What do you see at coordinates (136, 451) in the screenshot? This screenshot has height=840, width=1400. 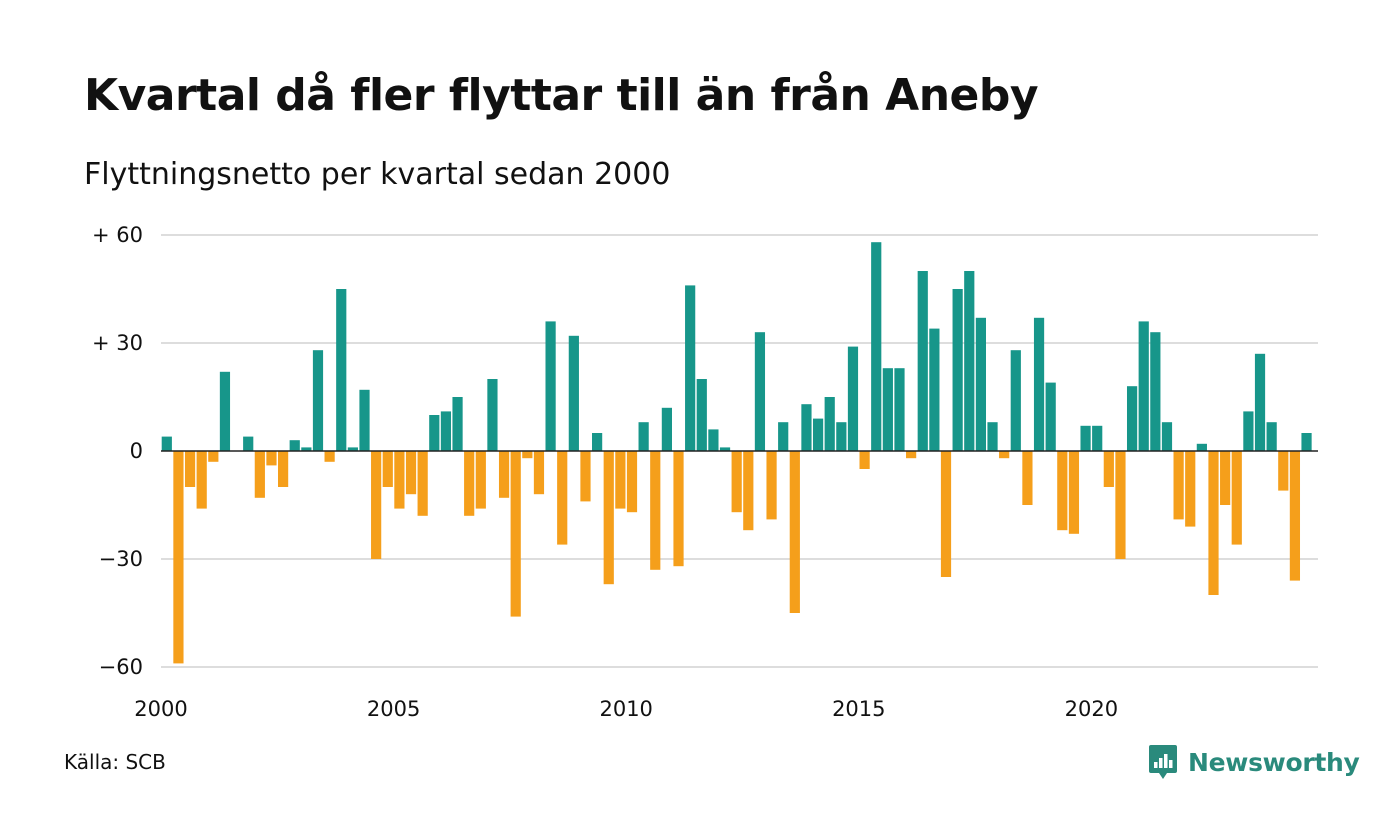 I see `y-tick-label: 0` at bounding box center [136, 451].